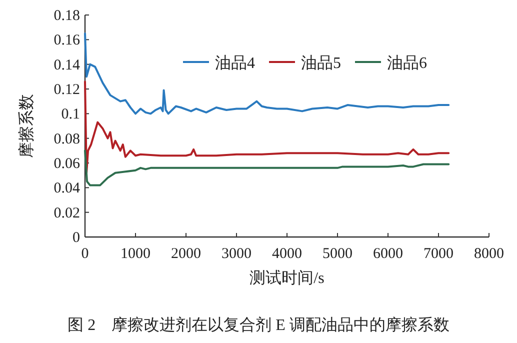  I want to click on x-tick: 1000, so click(135, 254).